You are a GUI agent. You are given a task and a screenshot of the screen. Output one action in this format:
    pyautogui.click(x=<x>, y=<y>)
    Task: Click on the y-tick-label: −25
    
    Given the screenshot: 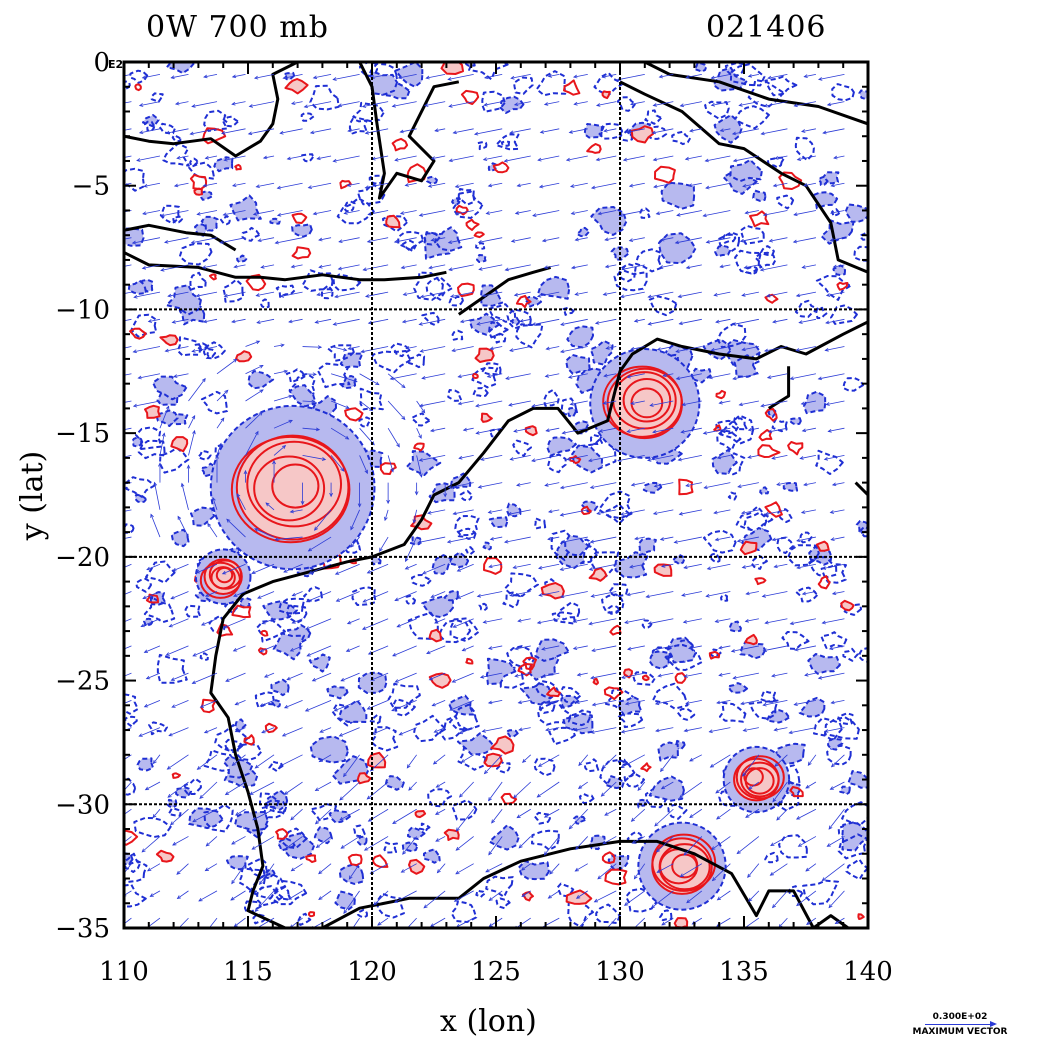 What is the action you would take?
    pyautogui.click(x=82, y=682)
    